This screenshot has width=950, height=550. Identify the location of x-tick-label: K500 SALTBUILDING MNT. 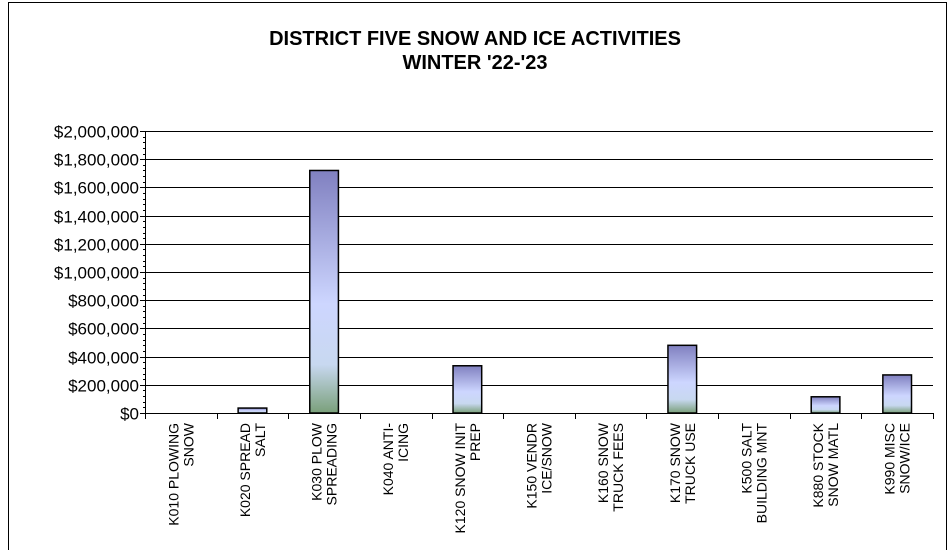
(753, 473).